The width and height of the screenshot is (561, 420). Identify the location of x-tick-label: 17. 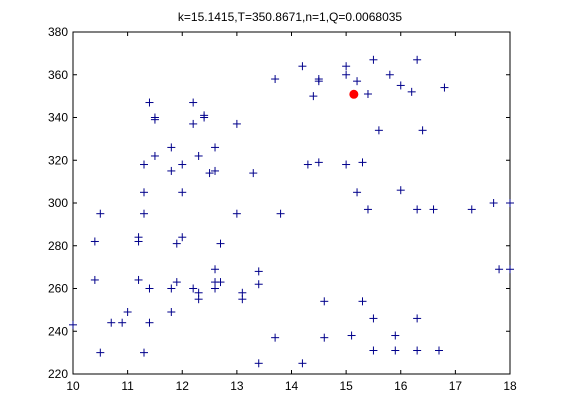
(456, 386).